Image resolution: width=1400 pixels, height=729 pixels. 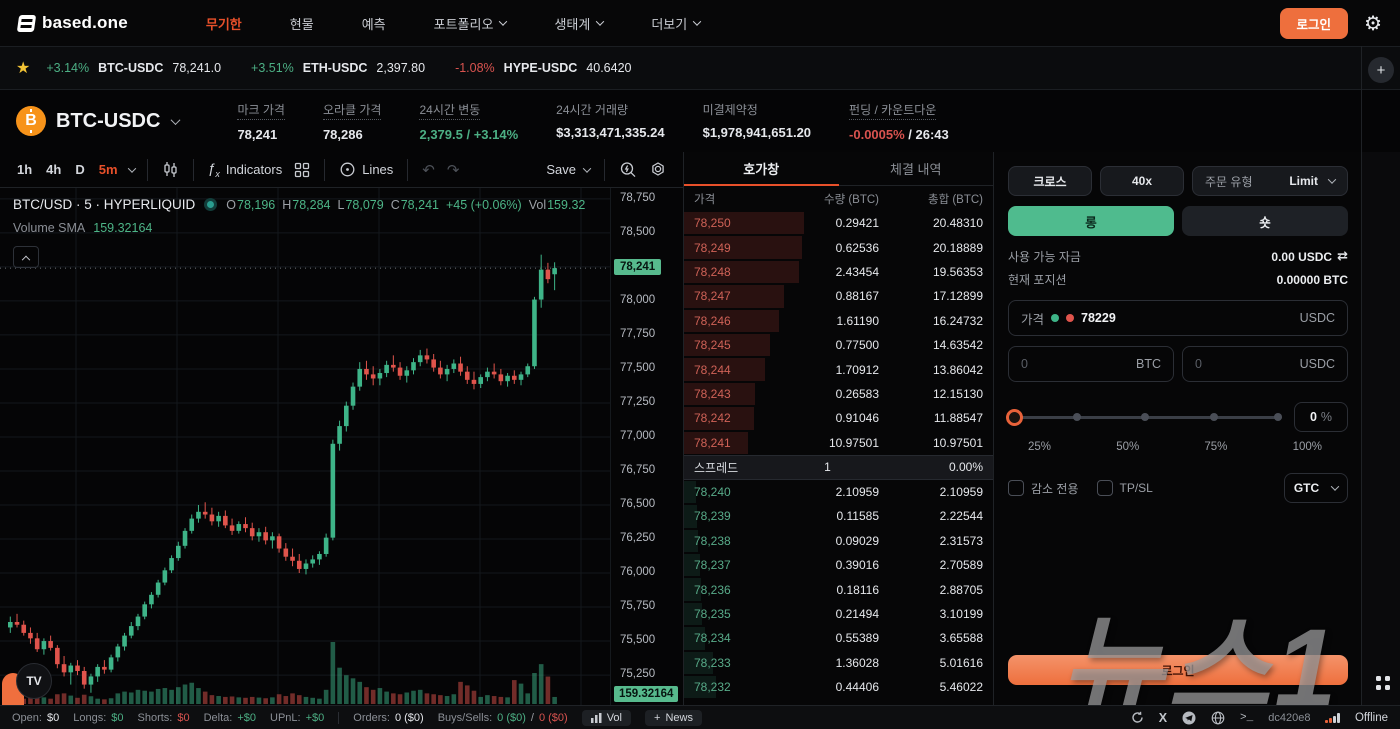 What do you see at coordinates (838, 467) in the screenshot?
I see `spread-row: 스프레드 1 0.00%` at bounding box center [838, 467].